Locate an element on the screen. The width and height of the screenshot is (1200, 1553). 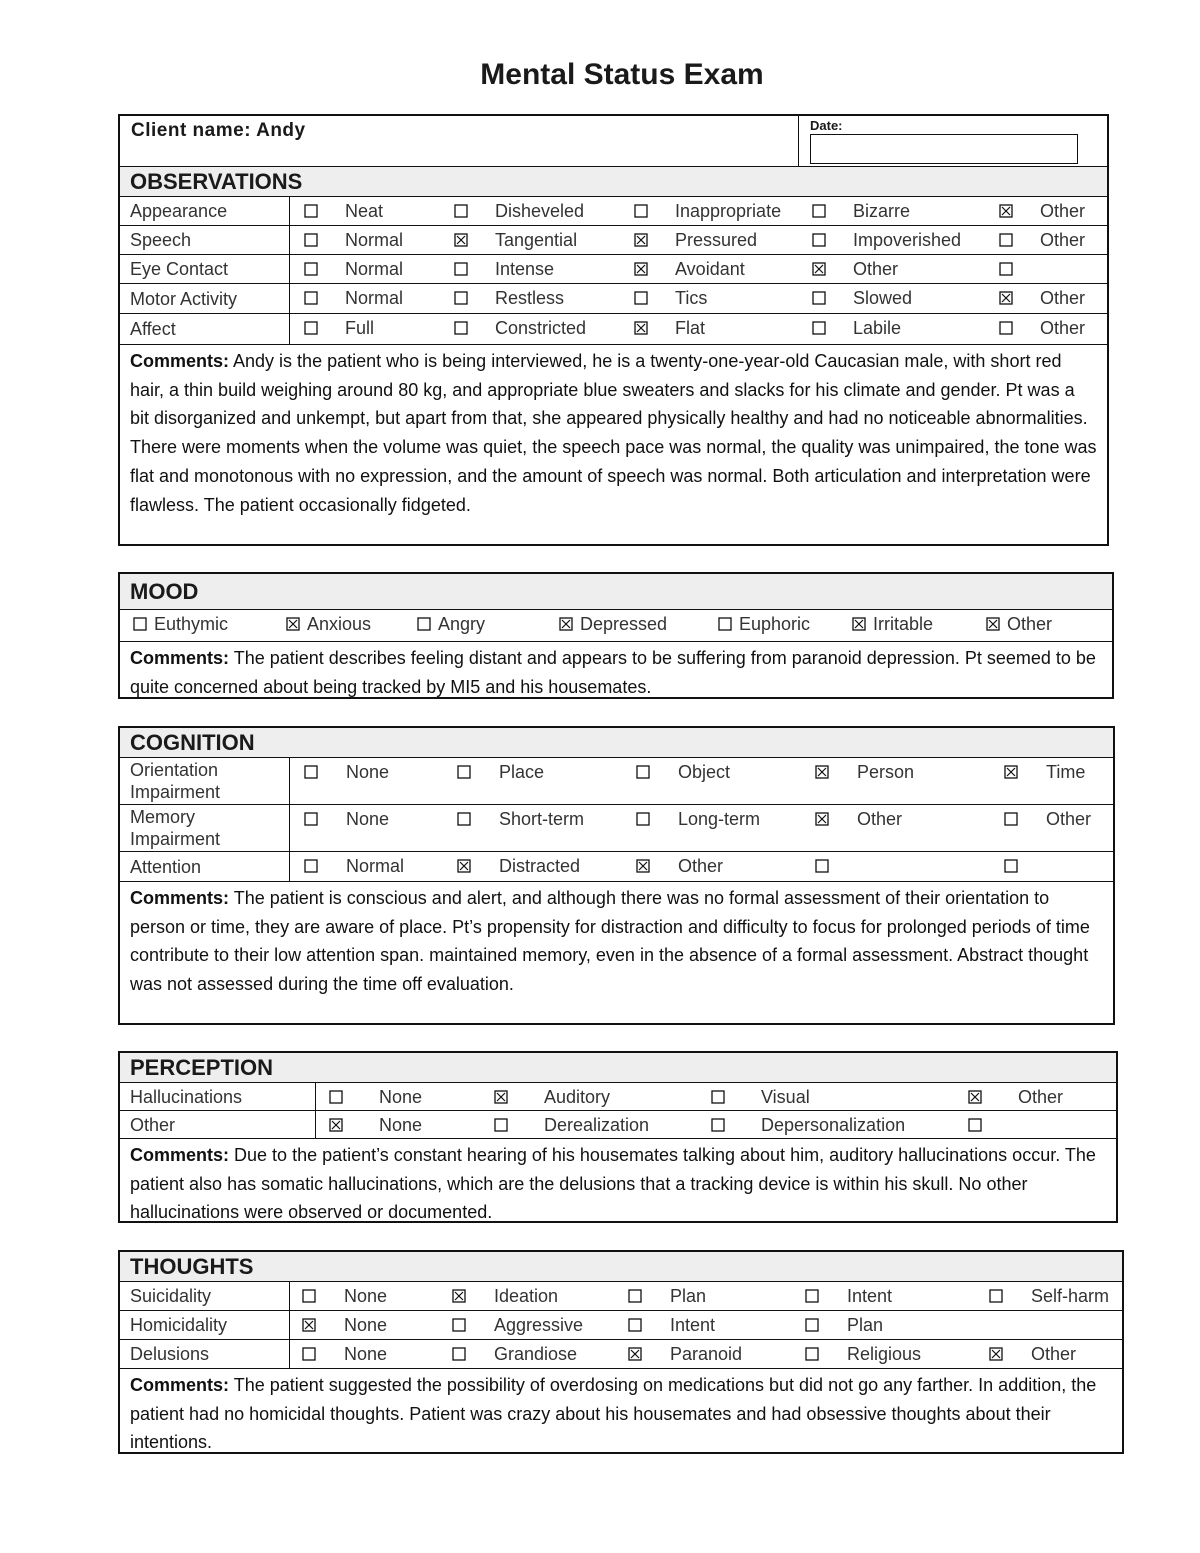
section-heading: MOOD is located at coordinates (616, 592).